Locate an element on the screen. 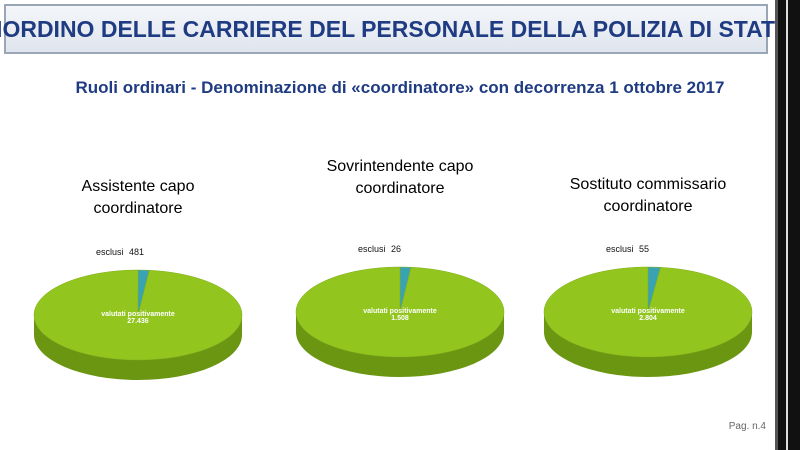 The width and height of the screenshot is (800, 450). page-number: Pag. n.4 is located at coordinates (747, 426).